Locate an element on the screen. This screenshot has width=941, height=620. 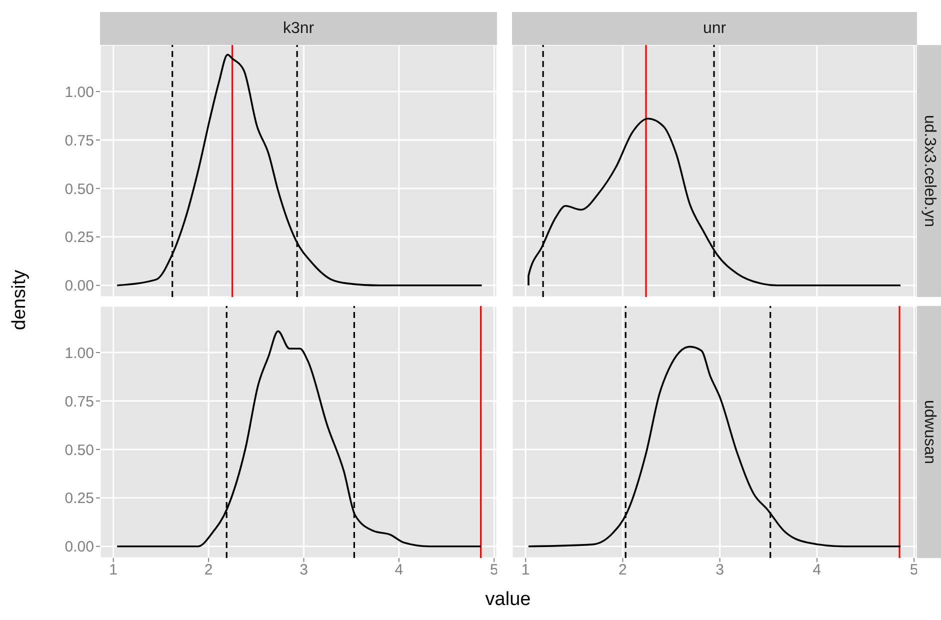
y-axis-title: density is located at coordinates (20, 300).